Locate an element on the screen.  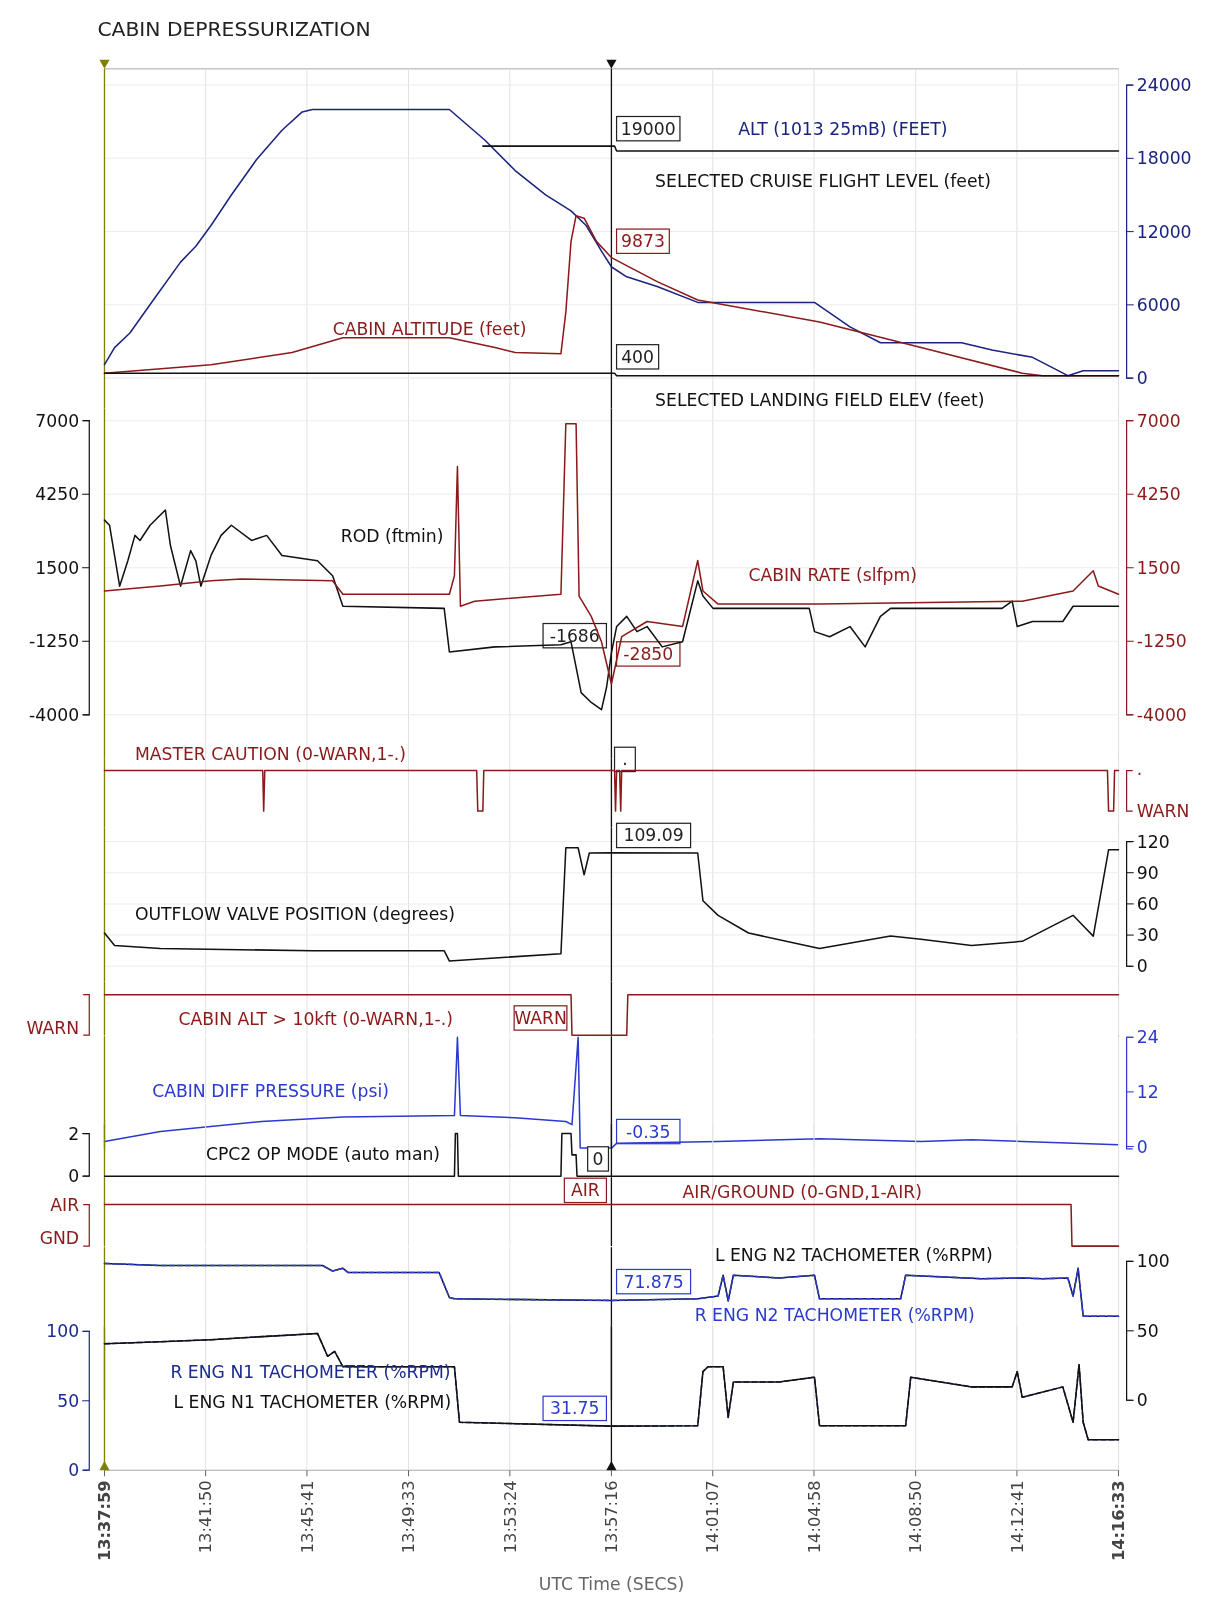
annotation: 9873 is located at coordinates (643, 241).